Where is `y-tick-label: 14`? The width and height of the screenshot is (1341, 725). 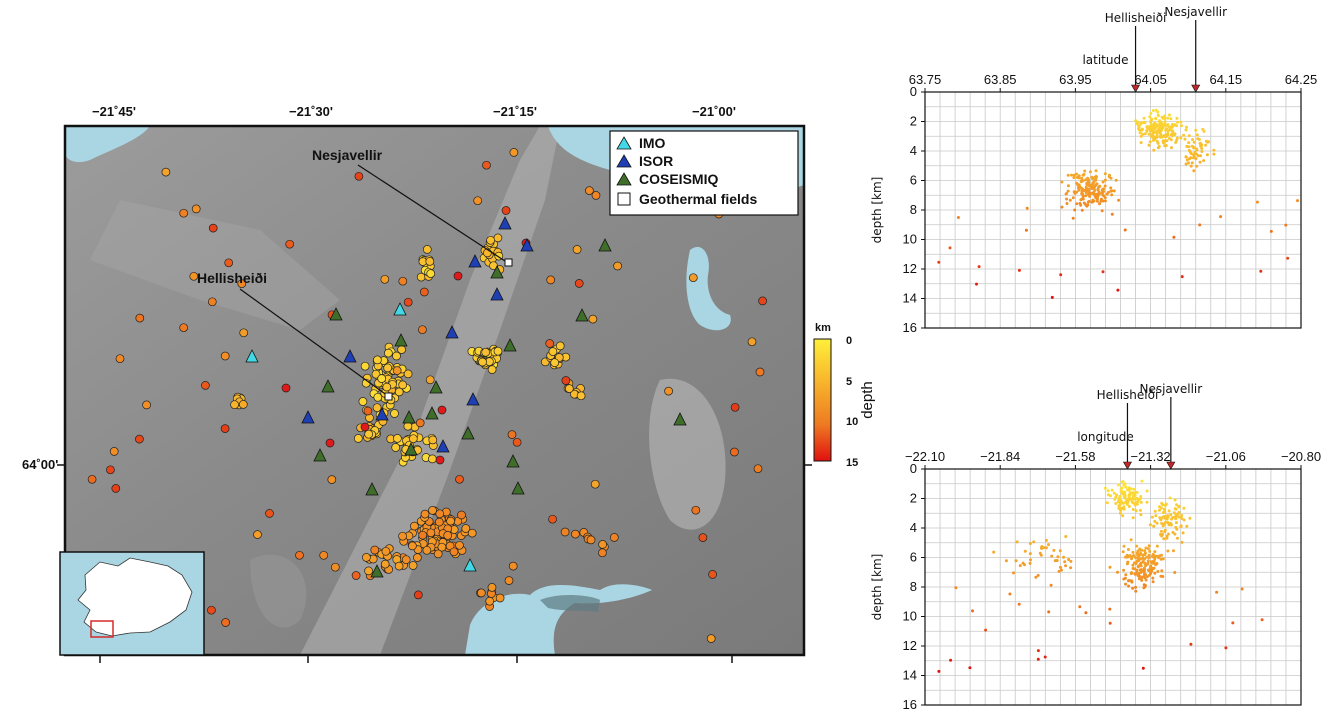 y-tick-label: 14 is located at coordinates (910, 298).